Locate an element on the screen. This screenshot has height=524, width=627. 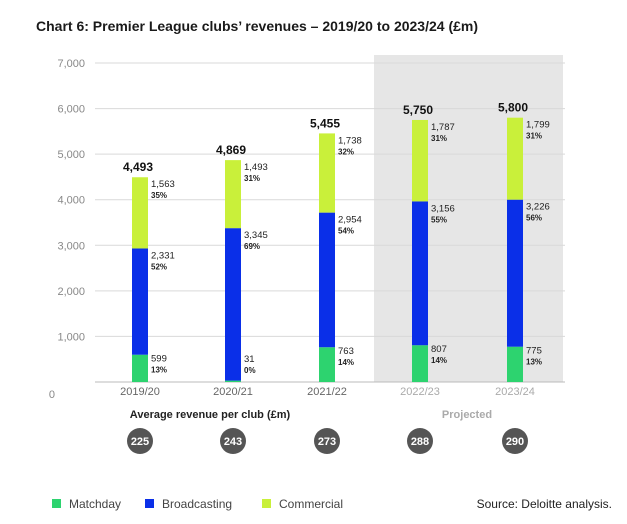
bar-total-label: 4,493 is located at coordinates (138, 167).